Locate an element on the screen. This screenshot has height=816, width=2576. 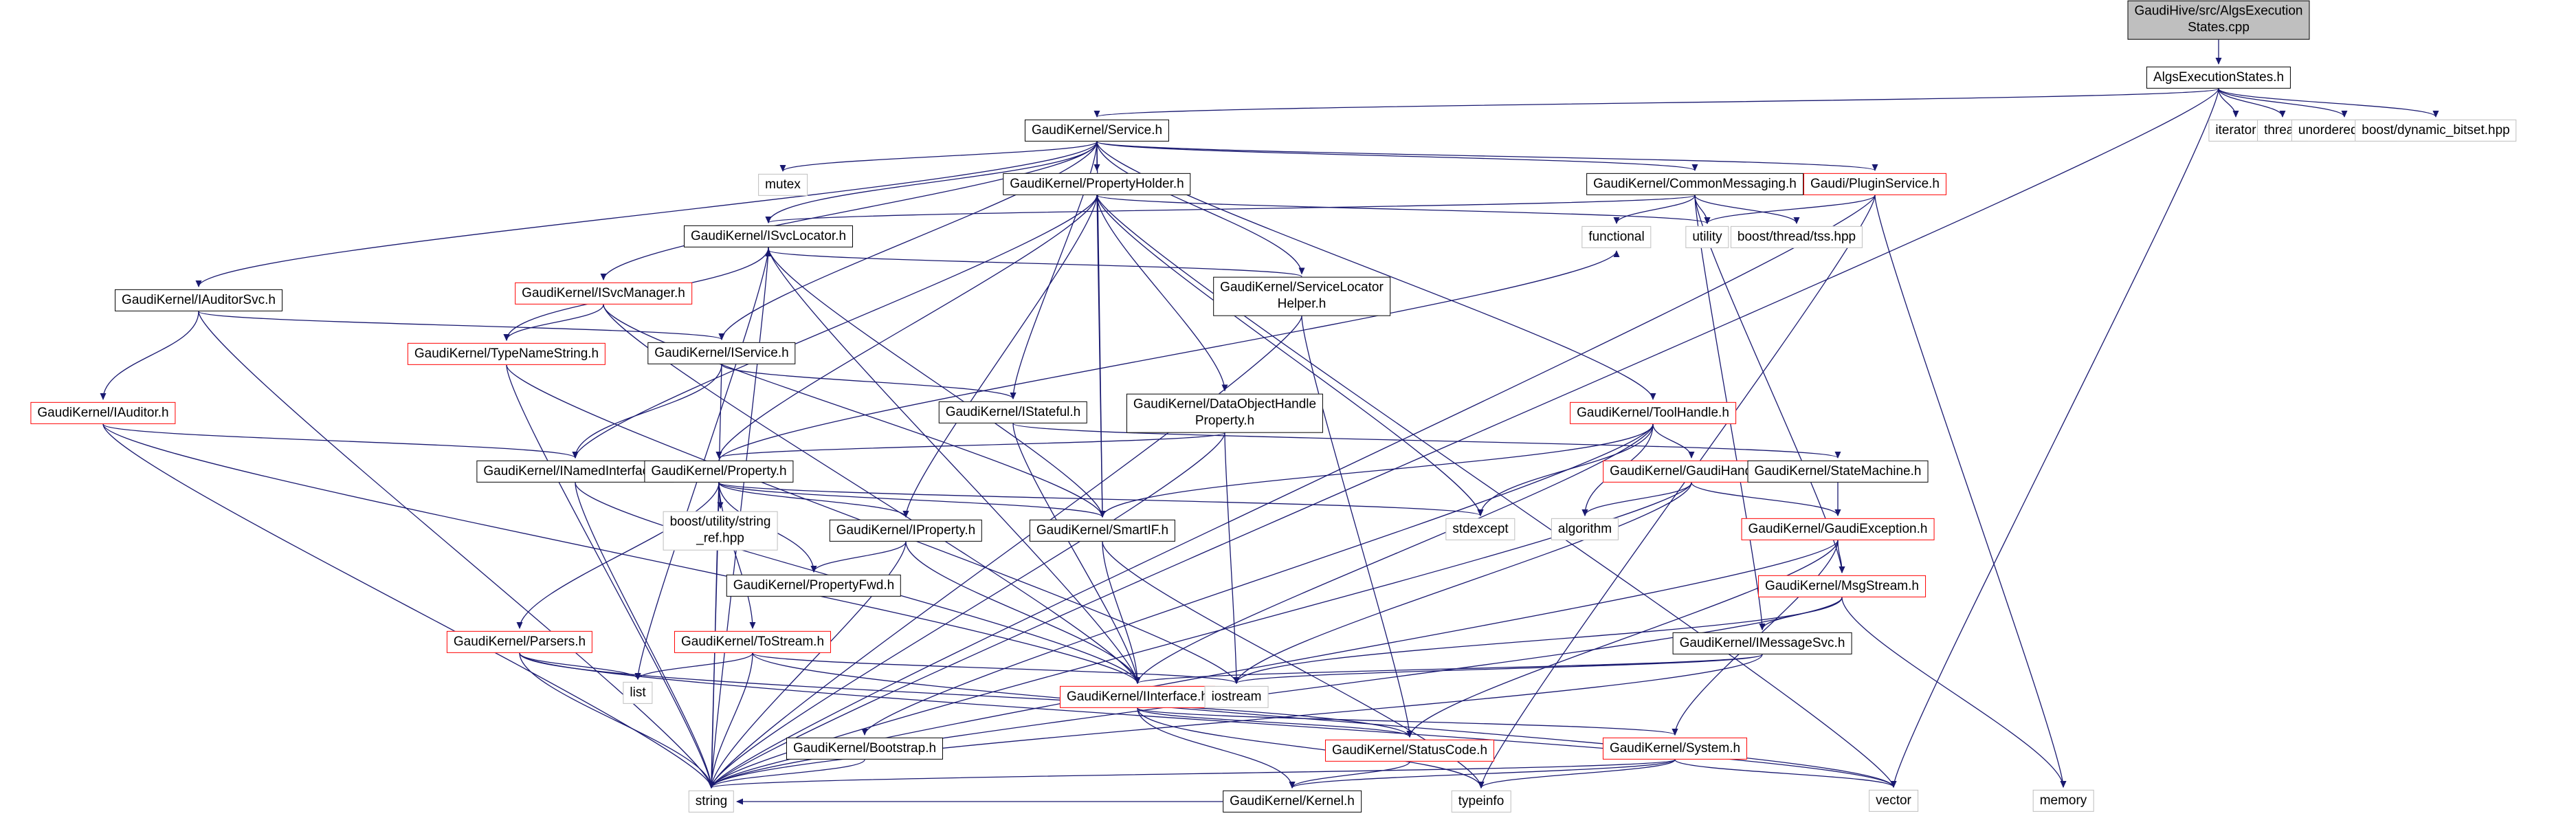
edge-msgstream-to-string is located at coordinates (1275, 693).